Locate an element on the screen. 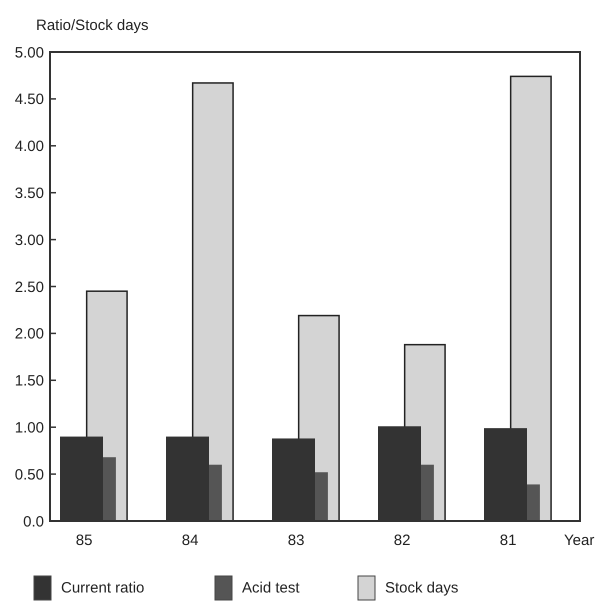  x-tick-label: 85 is located at coordinates (84, 540).